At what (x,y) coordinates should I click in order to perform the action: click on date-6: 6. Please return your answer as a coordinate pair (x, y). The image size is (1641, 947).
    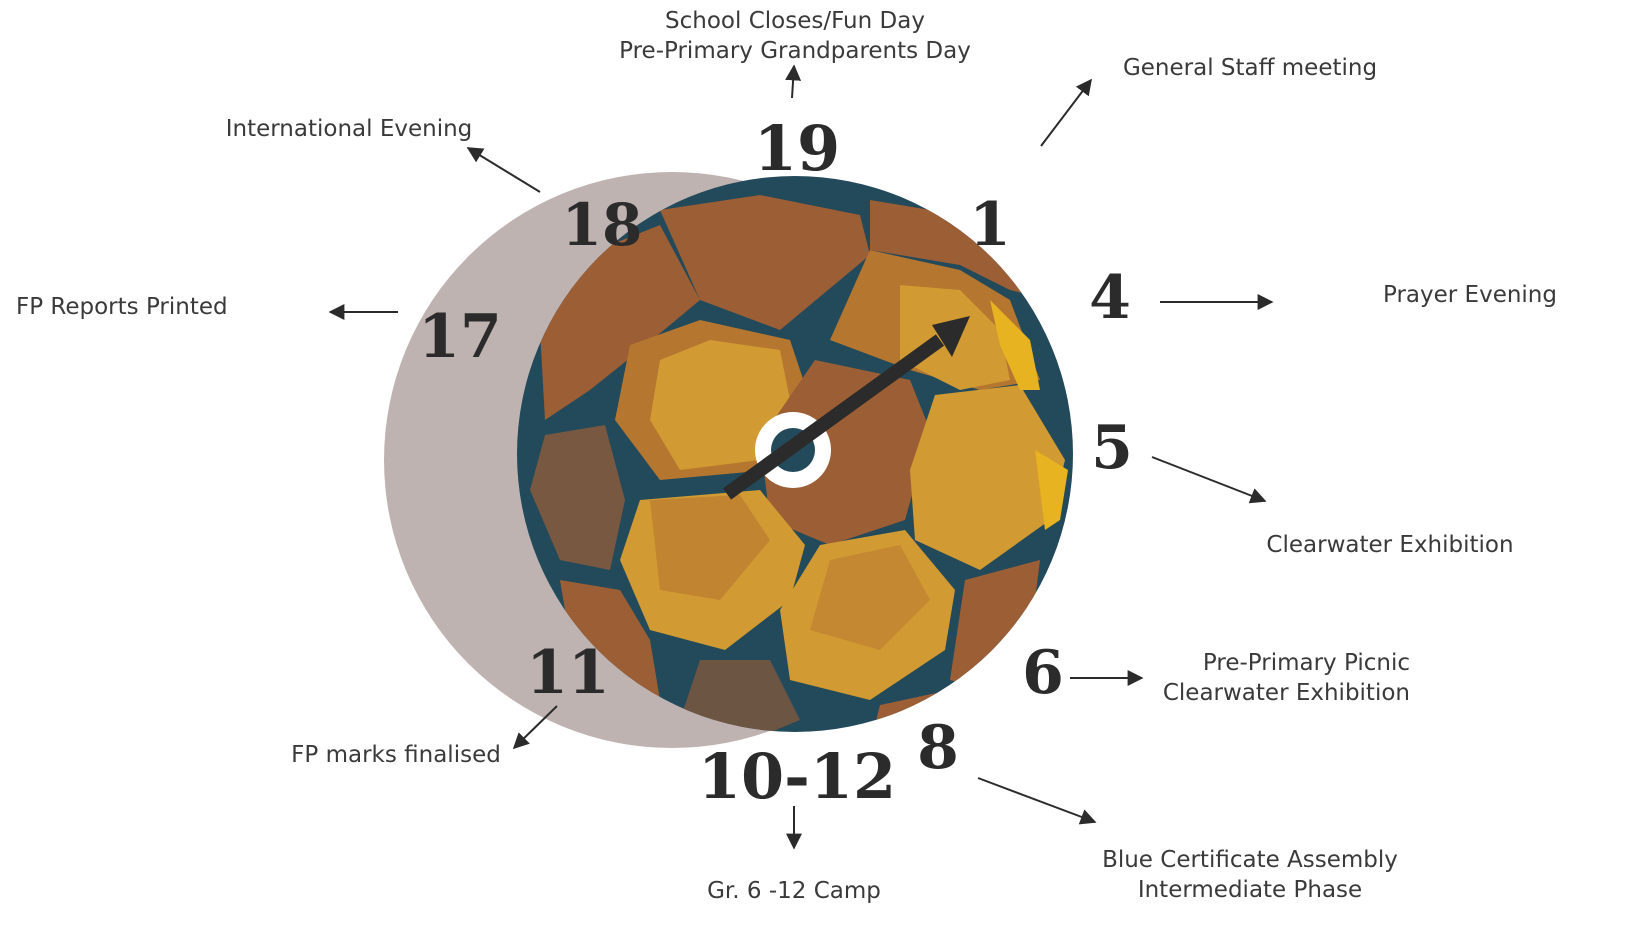
    Looking at the image, I should click on (1043, 673).